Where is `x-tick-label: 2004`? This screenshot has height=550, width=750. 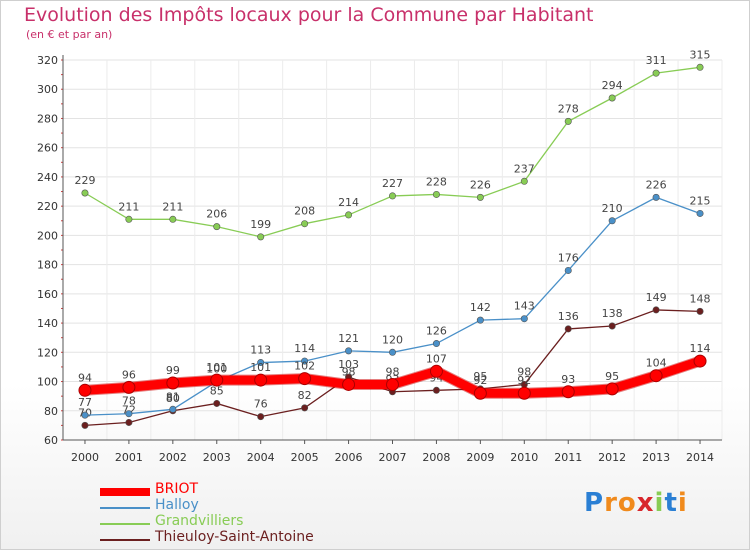 x-tick-label: 2004 is located at coordinates (261, 457).